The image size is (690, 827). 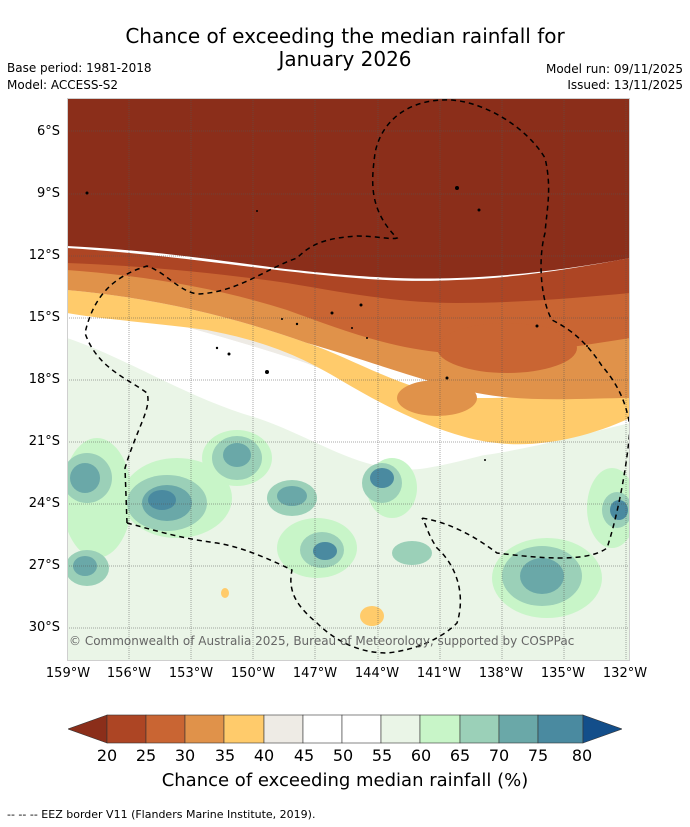 I want to click on model-name: Model: ACCESS-S2, so click(x=63, y=85).